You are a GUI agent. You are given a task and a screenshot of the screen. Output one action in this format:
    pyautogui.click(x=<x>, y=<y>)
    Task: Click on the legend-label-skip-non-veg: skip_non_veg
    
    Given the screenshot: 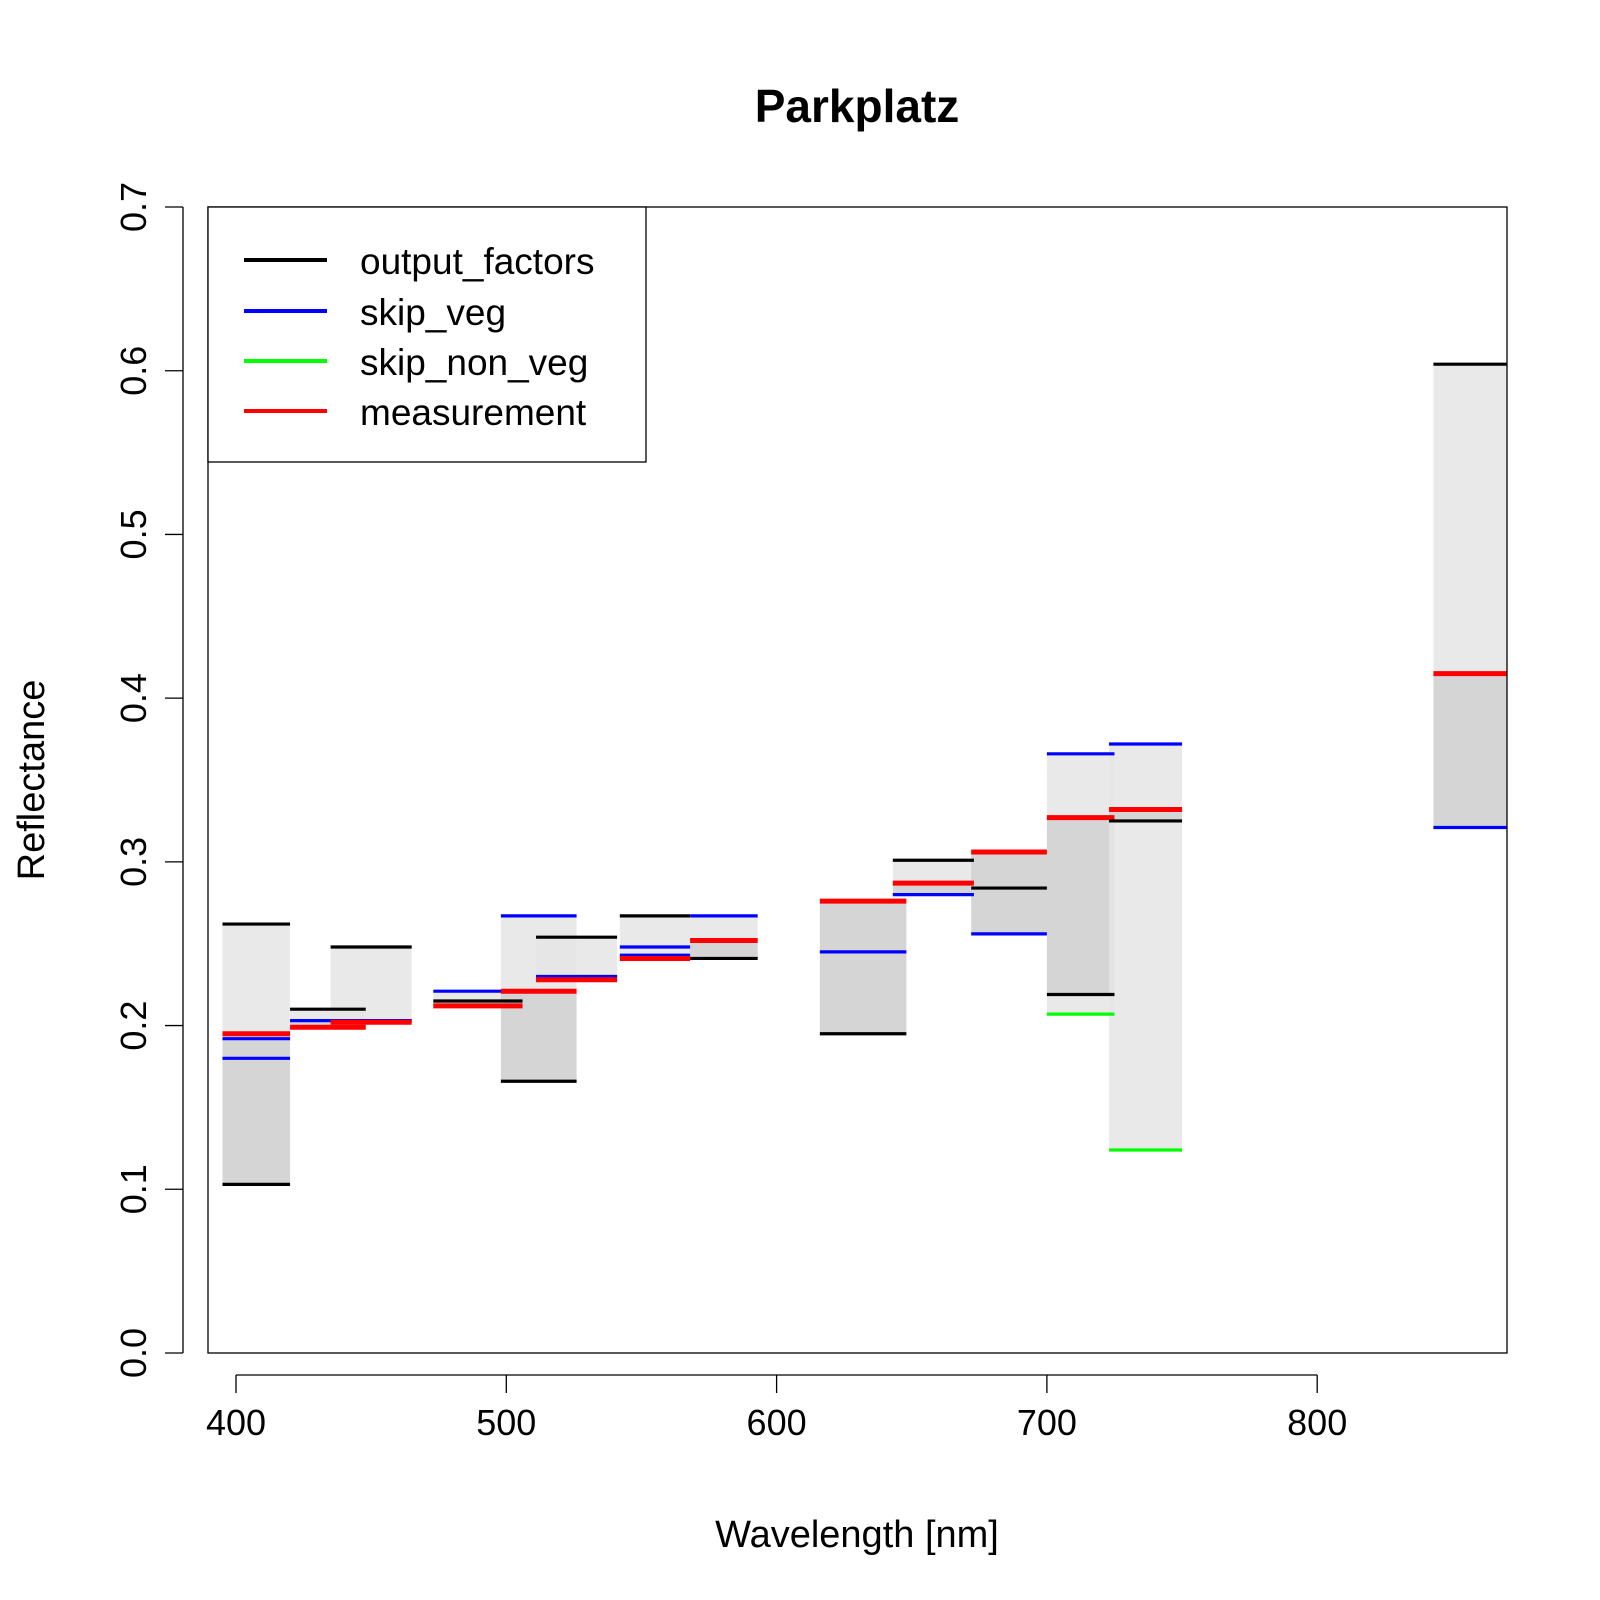 What is the action you would take?
    pyautogui.click(x=474, y=362)
    